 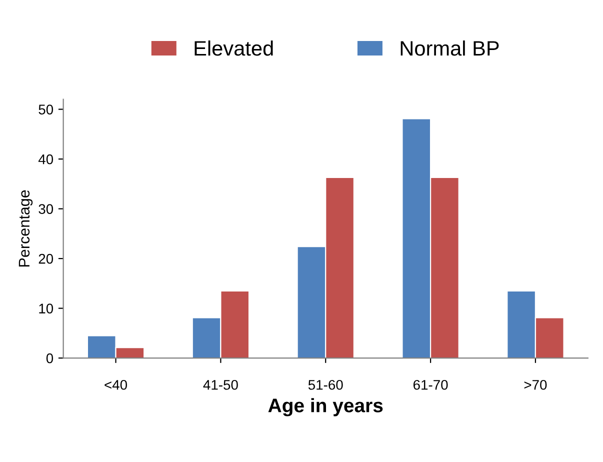 What do you see at coordinates (325, 385) in the screenshot?
I see `x-tick-label: 51-60` at bounding box center [325, 385].